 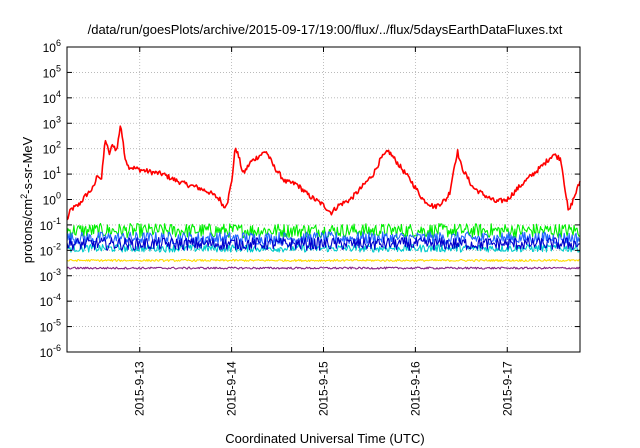 I want to click on y-tick-exp: -3, so click(x=57, y=272).